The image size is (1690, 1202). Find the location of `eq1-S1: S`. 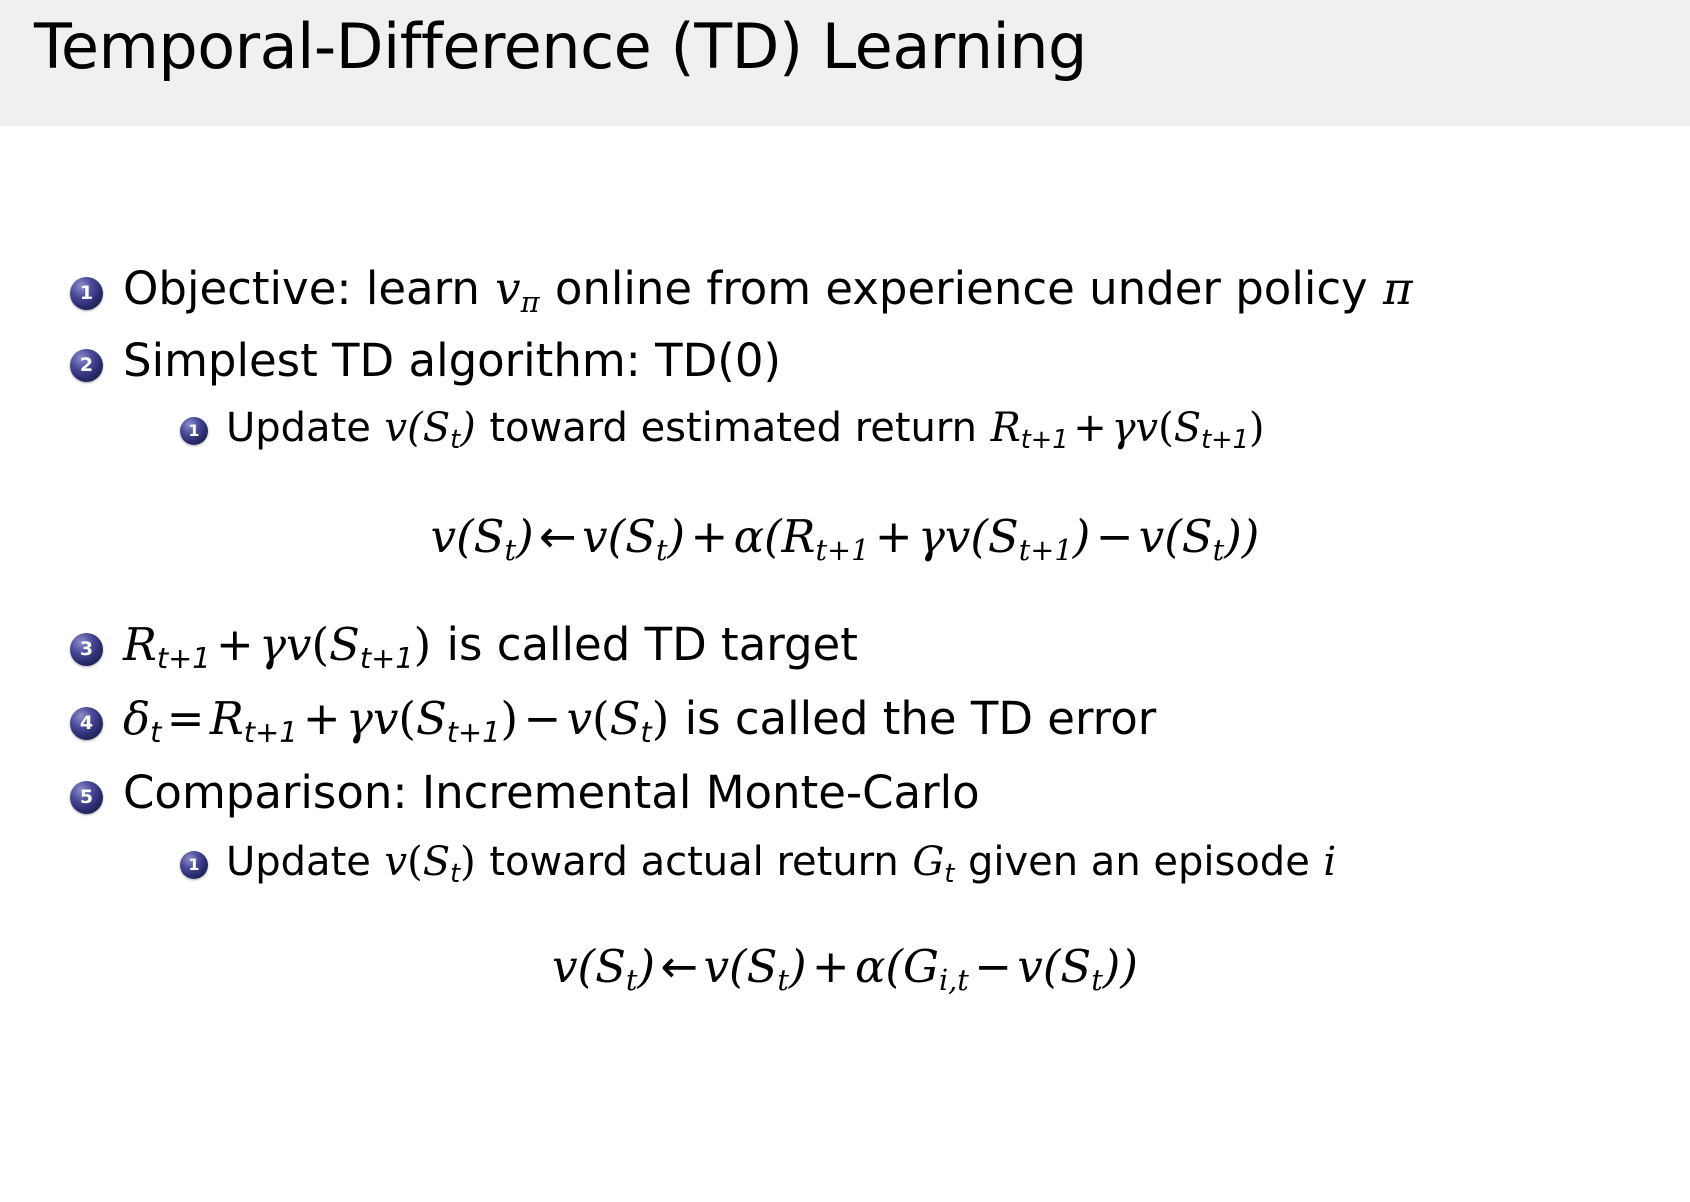

eq1-S1: S is located at coordinates (489, 536).